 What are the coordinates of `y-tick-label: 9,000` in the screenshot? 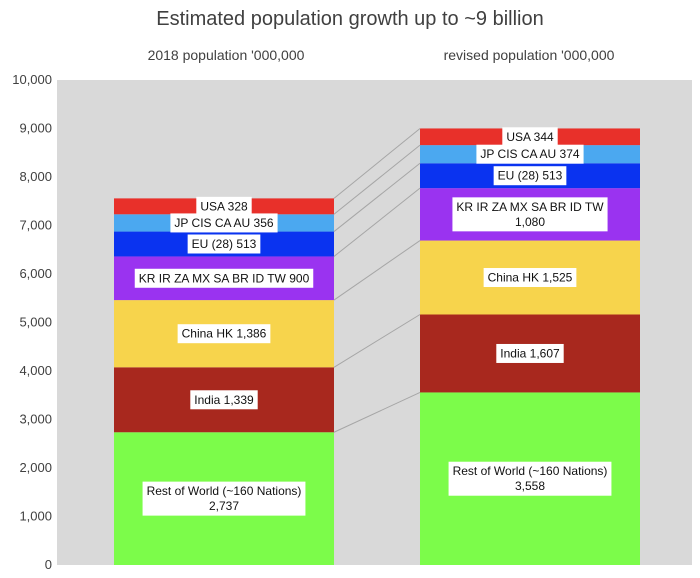 It's located at (35, 128).